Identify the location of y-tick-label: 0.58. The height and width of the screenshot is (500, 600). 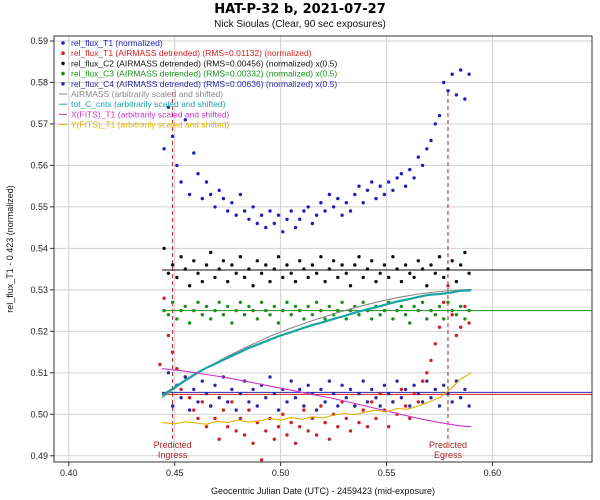
(39, 82).